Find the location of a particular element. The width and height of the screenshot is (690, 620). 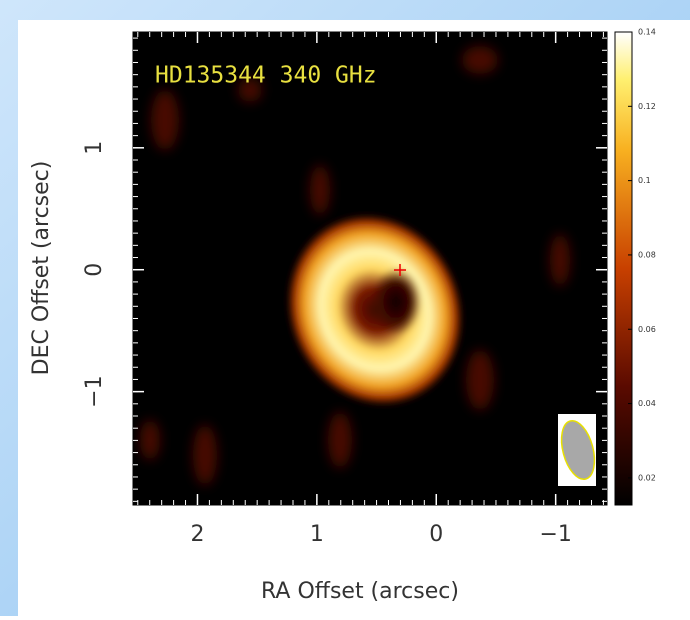

chart-title: HD135344 340 GHz is located at coordinates (266, 76).